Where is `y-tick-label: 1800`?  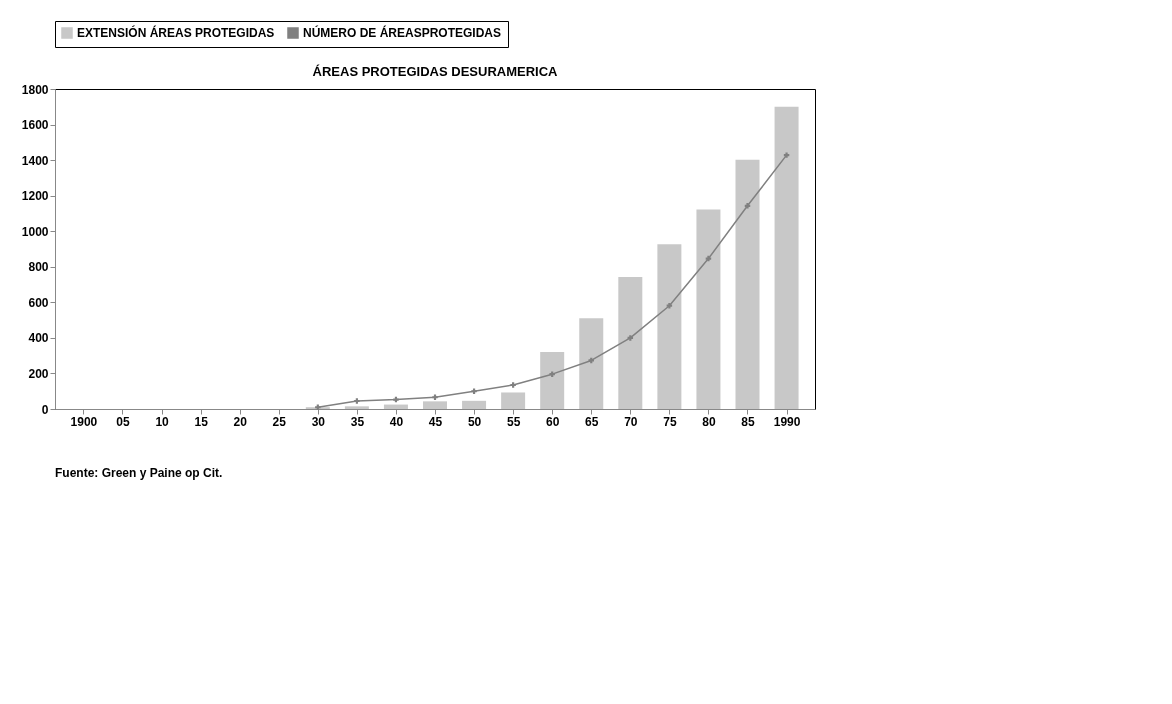
y-tick-label: 1800 is located at coordinates (35, 89).